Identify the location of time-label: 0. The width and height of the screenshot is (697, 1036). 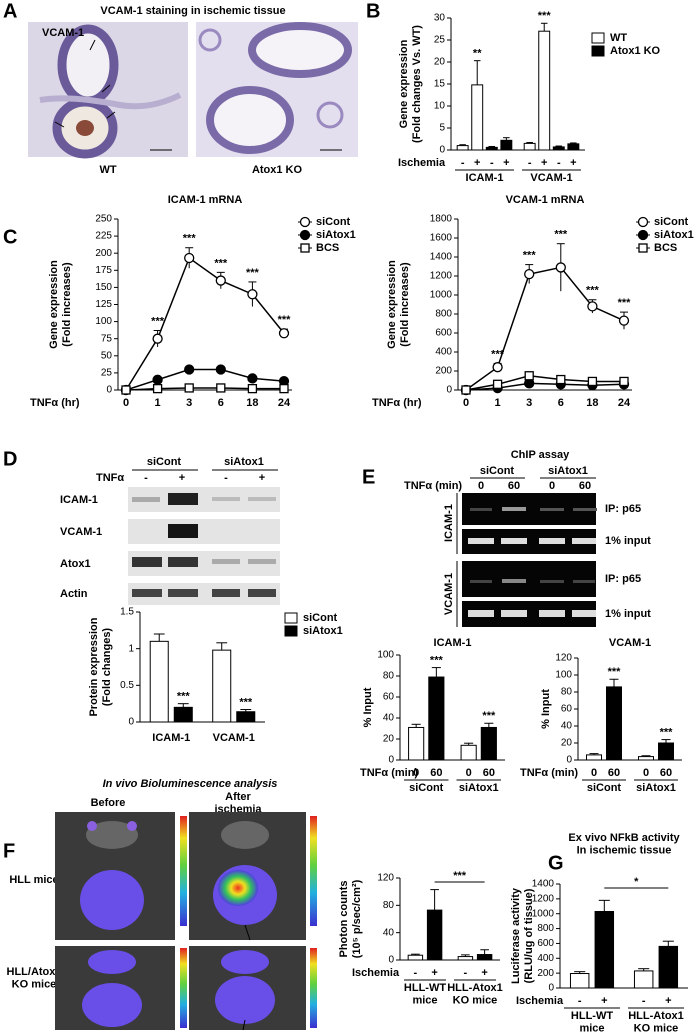
(481, 486).